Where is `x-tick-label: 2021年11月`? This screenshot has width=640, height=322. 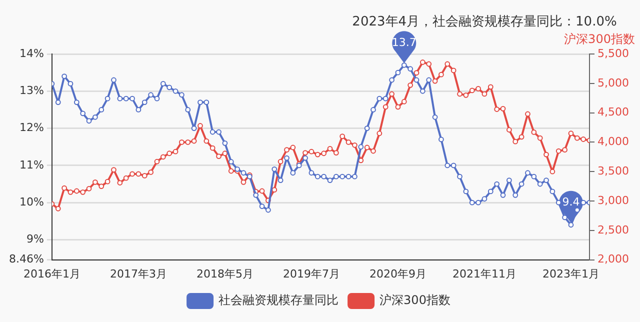
x-tick-label: 2021年11月 is located at coordinates (484, 273).